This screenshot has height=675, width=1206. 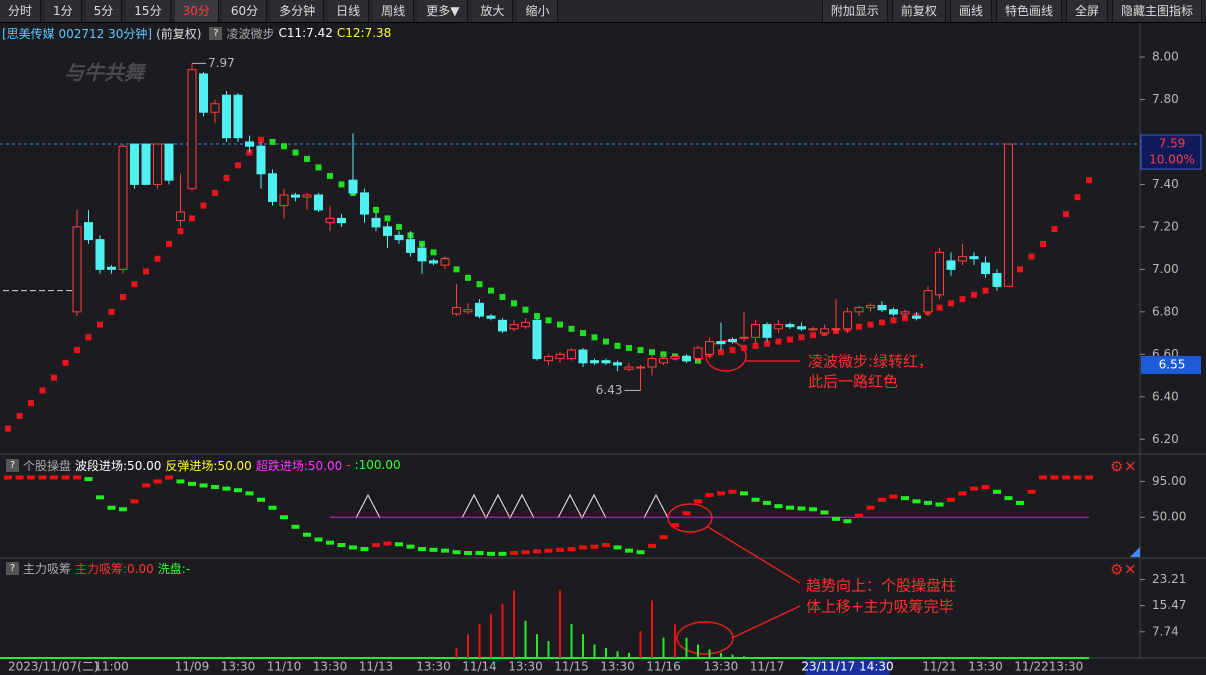 What do you see at coordinates (854, 11) in the screenshot?
I see `toolbar-button: 附加显示` at bounding box center [854, 11].